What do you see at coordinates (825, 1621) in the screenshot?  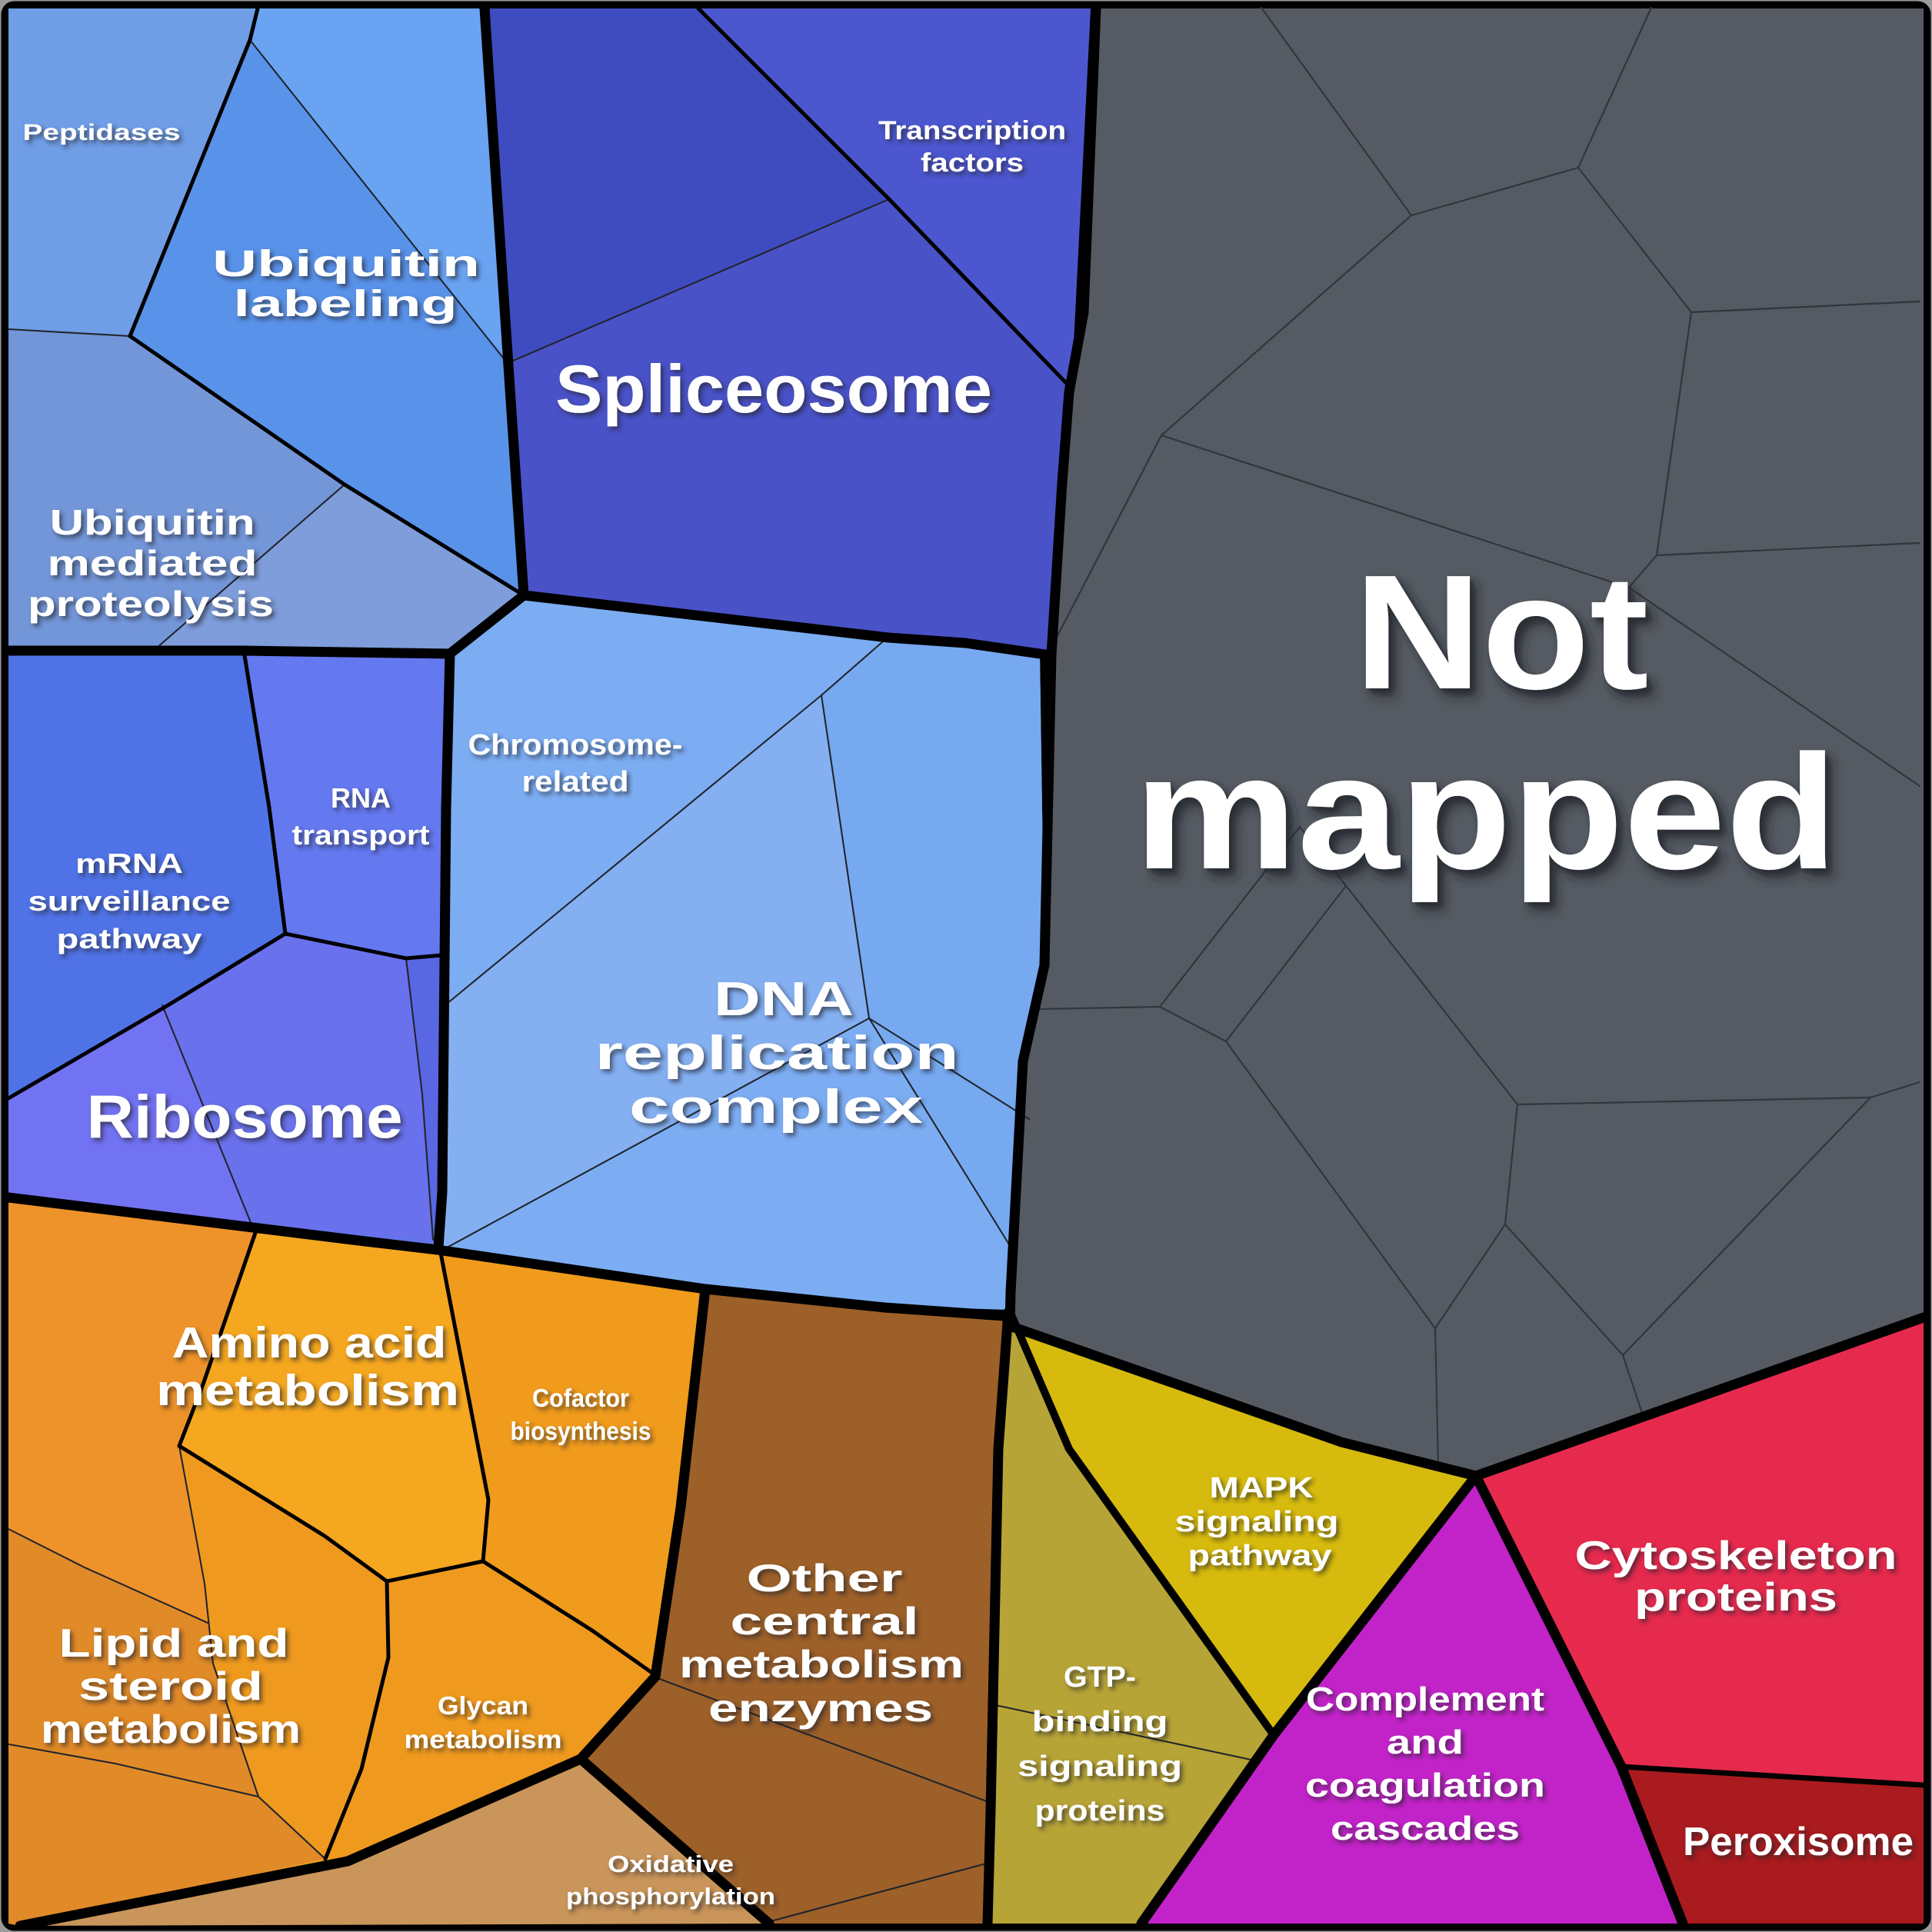 I see `svg-text: central` at bounding box center [825, 1621].